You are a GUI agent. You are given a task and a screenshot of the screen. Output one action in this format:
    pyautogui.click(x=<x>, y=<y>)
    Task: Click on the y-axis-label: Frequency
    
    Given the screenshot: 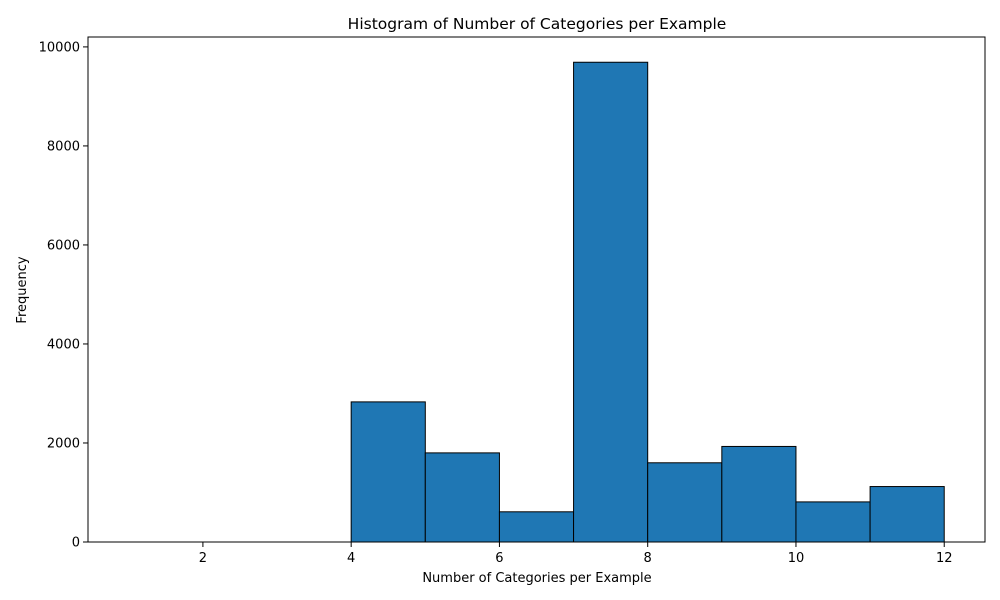 What is the action you would take?
    pyautogui.click(x=22, y=289)
    